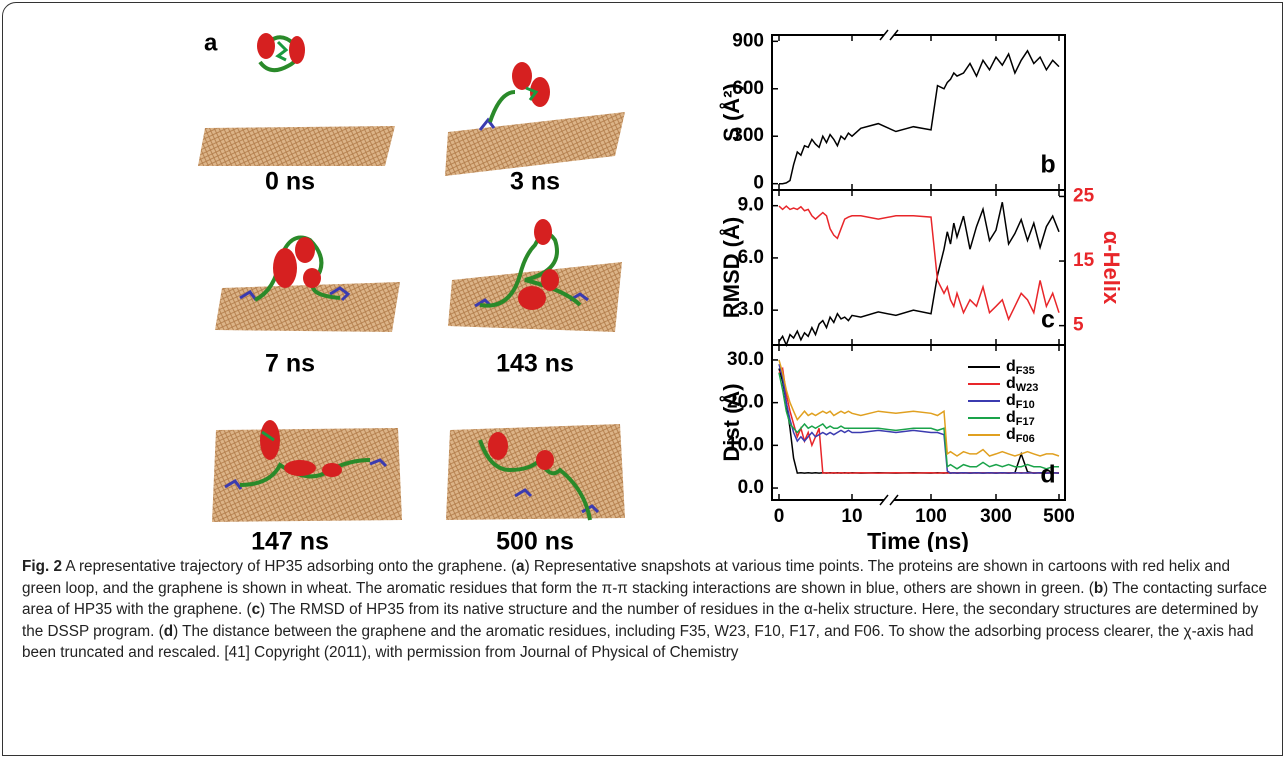 Image resolution: width=1287 pixels, height=760 pixels. What do you see at coordinates (1059, 516) in the screenshot?
I see `x-tick-label: 500` at bounding box center [1059, 516].